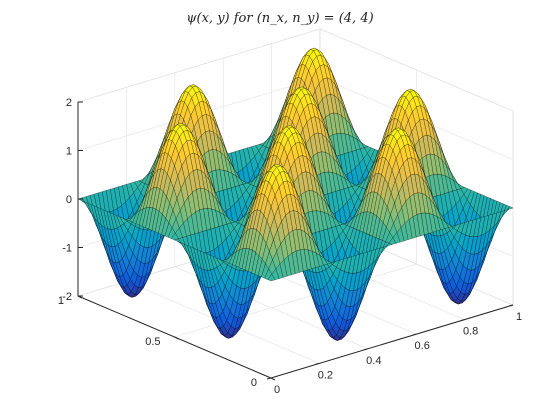 The image size is (560, 420). What do you see at coordinates (67, 249) in the screenshot?
I see `z-tick-label: -1` at bounding box center [67, 249].